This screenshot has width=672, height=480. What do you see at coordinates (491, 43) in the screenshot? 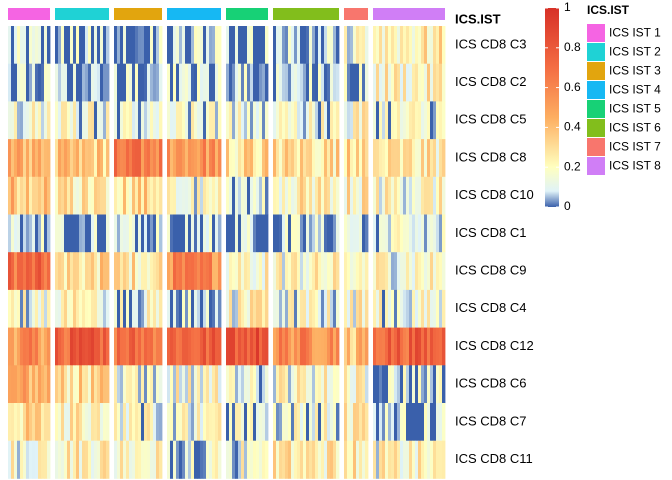
I see `row-label: ICS CD8 C3` at bounding box center [491, 43].